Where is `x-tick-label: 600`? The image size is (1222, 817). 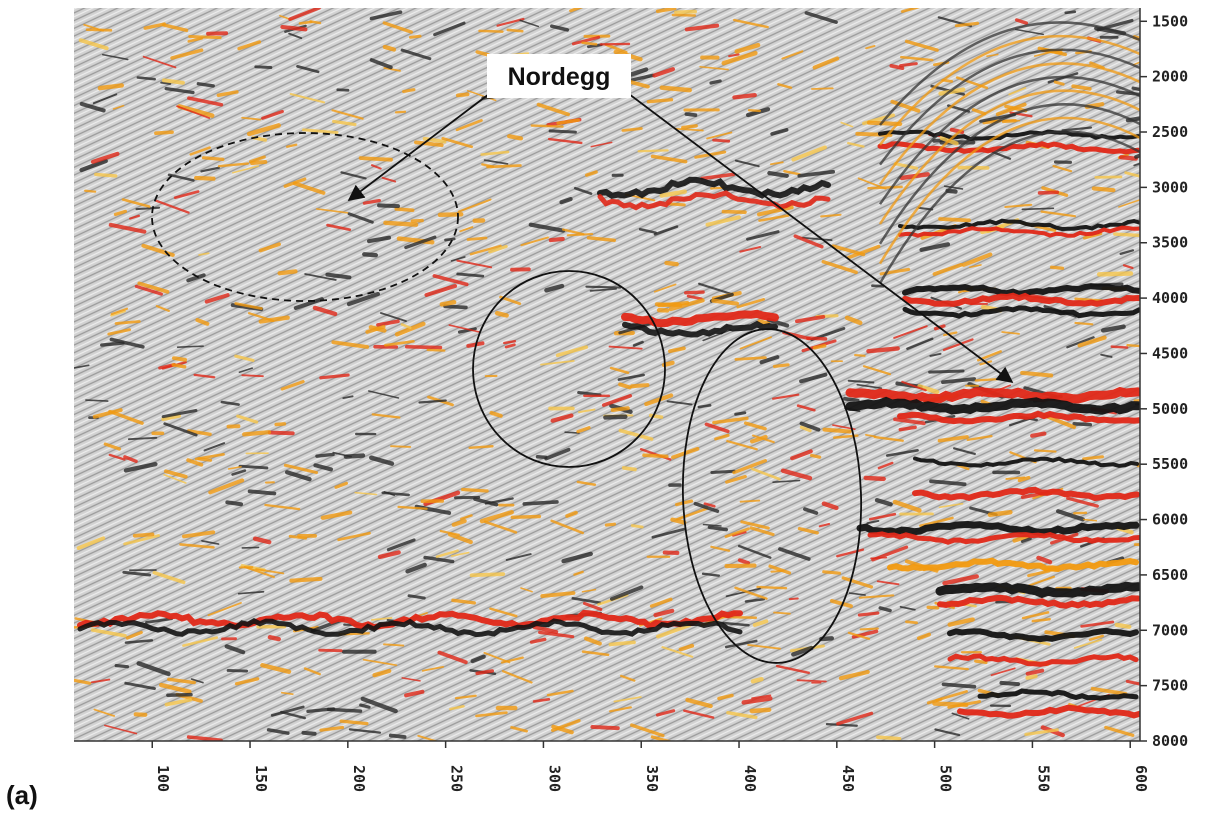 x-tick-label: 600 is located at coordinates (1141, 778).